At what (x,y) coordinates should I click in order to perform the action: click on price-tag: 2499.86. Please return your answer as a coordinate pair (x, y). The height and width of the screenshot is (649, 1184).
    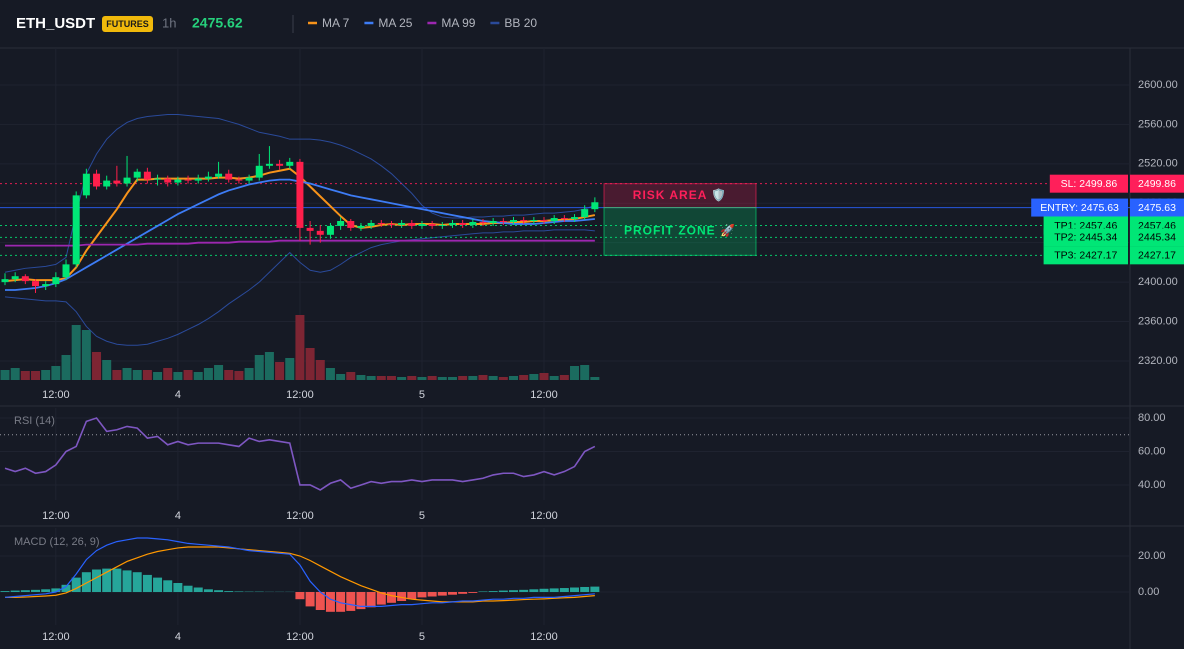
    Looking at the image, I should click on (1157, 184).